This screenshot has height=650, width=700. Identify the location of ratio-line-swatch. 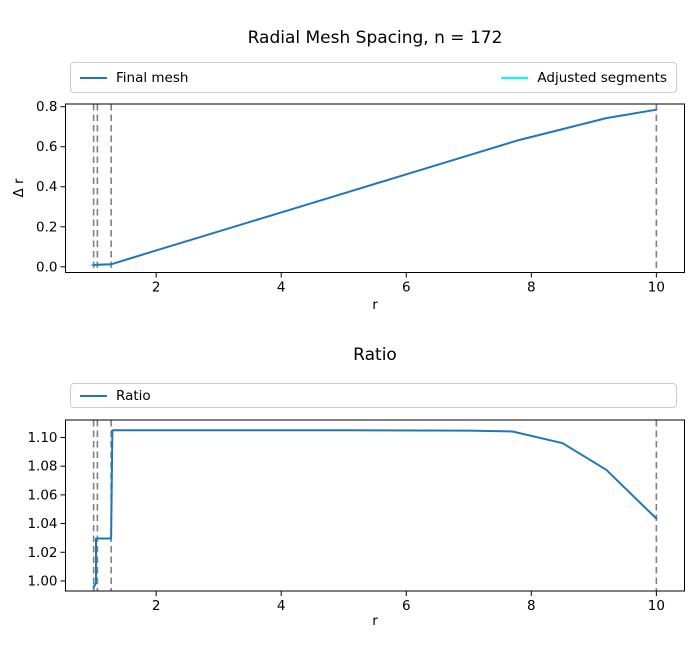
(93, 395).